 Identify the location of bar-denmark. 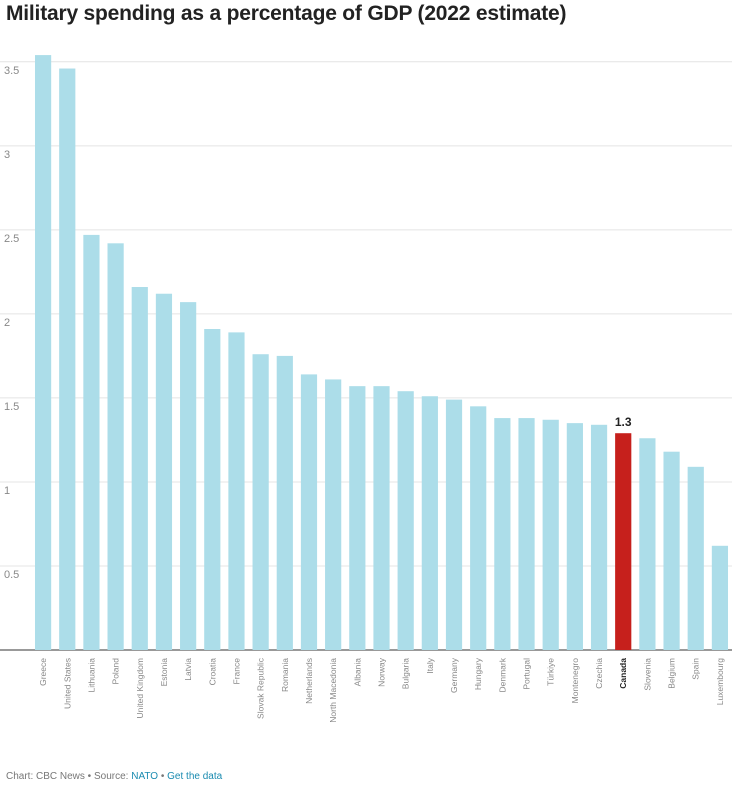
(502, 534).